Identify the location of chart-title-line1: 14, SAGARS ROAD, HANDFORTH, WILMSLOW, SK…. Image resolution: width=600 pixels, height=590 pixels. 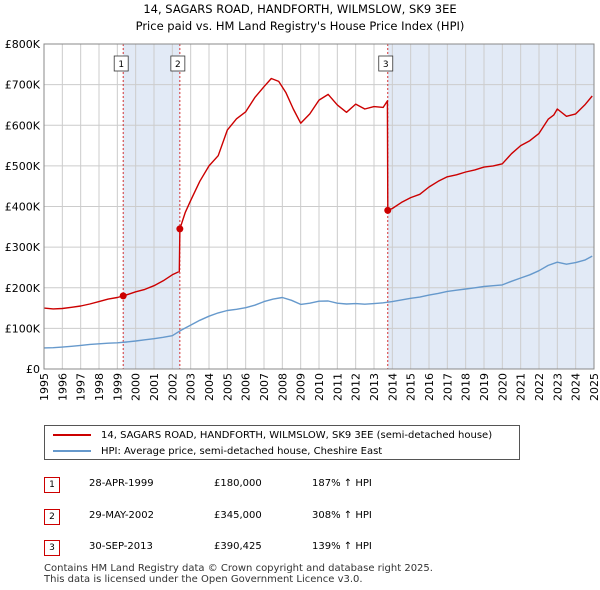
(299, 9).